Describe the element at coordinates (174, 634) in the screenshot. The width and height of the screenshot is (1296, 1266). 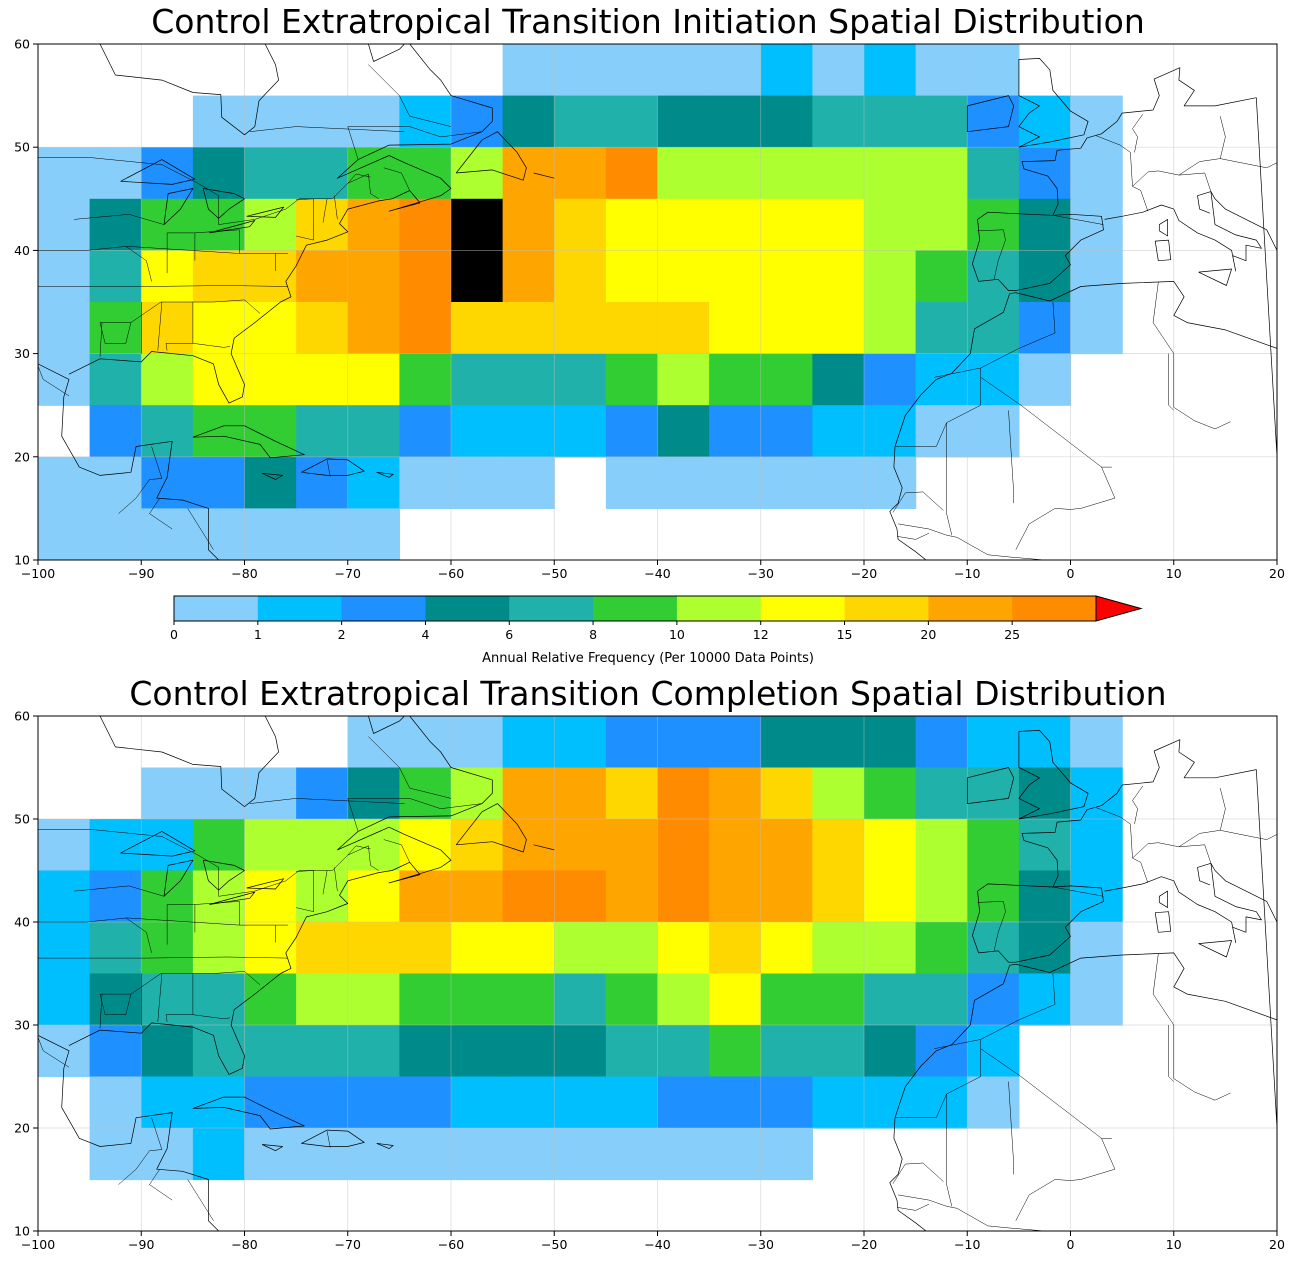
I see `colorbar-tick-label: 0` at that location.